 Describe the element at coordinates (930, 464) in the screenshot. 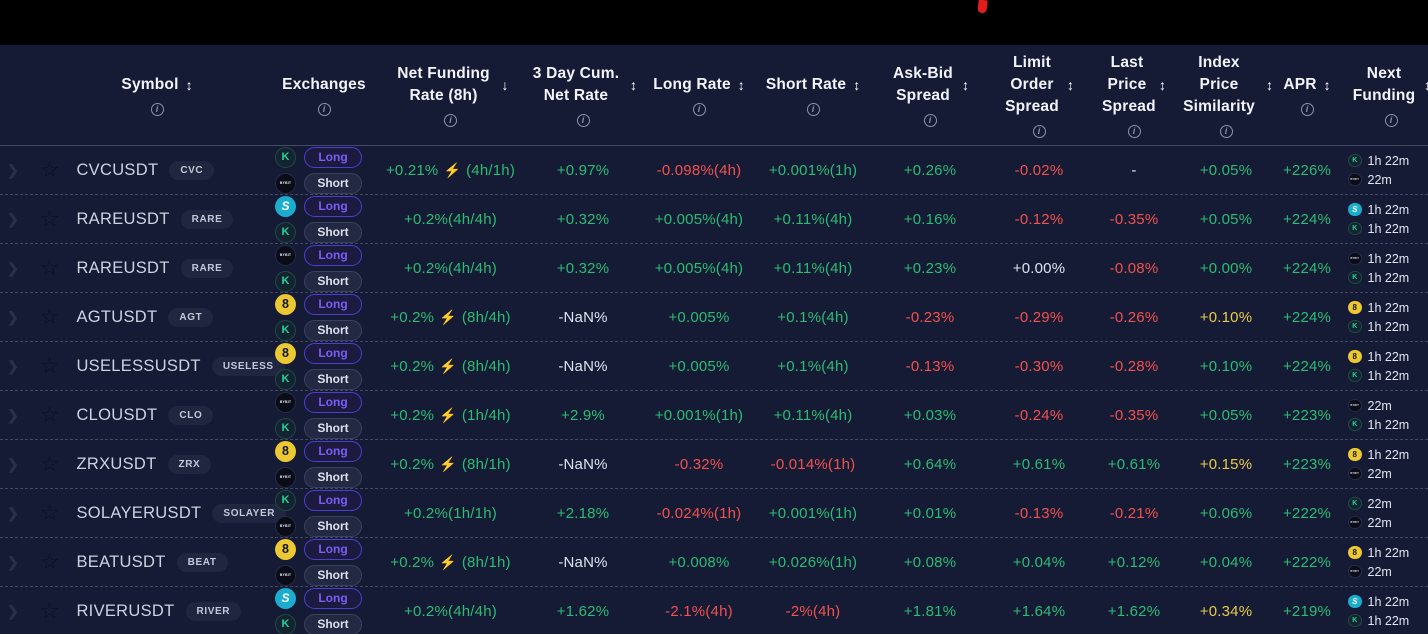

I see `ask-bid-spread-value: +0.64%` at that location.